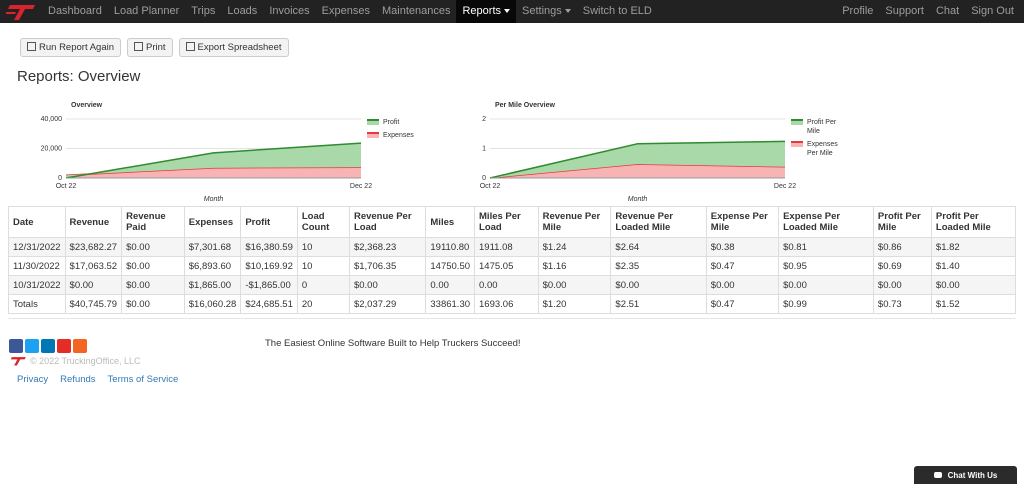 Image resolution: width=1024 pixels, height=484 pixels. I want to click on area-fill, so click(213, 160).